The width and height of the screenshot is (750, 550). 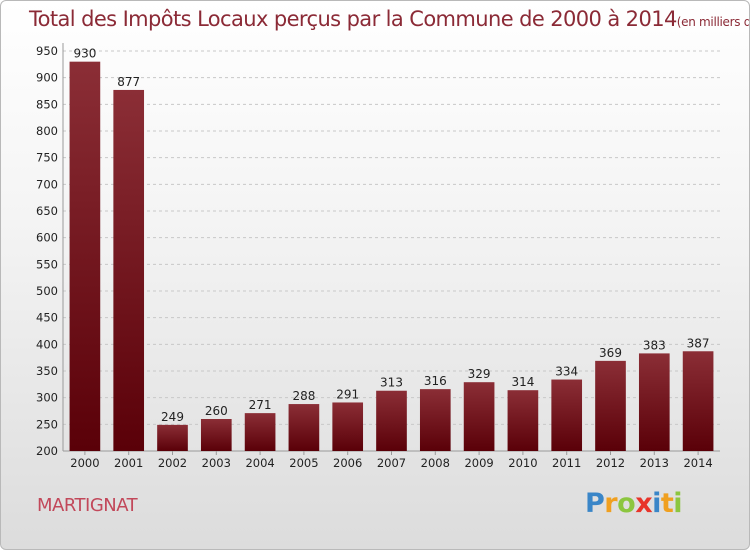 What do you see at coordinates (47, 344) in the screenshot?
I see `y-tick-label: 400` at bounding box center [47, 344].